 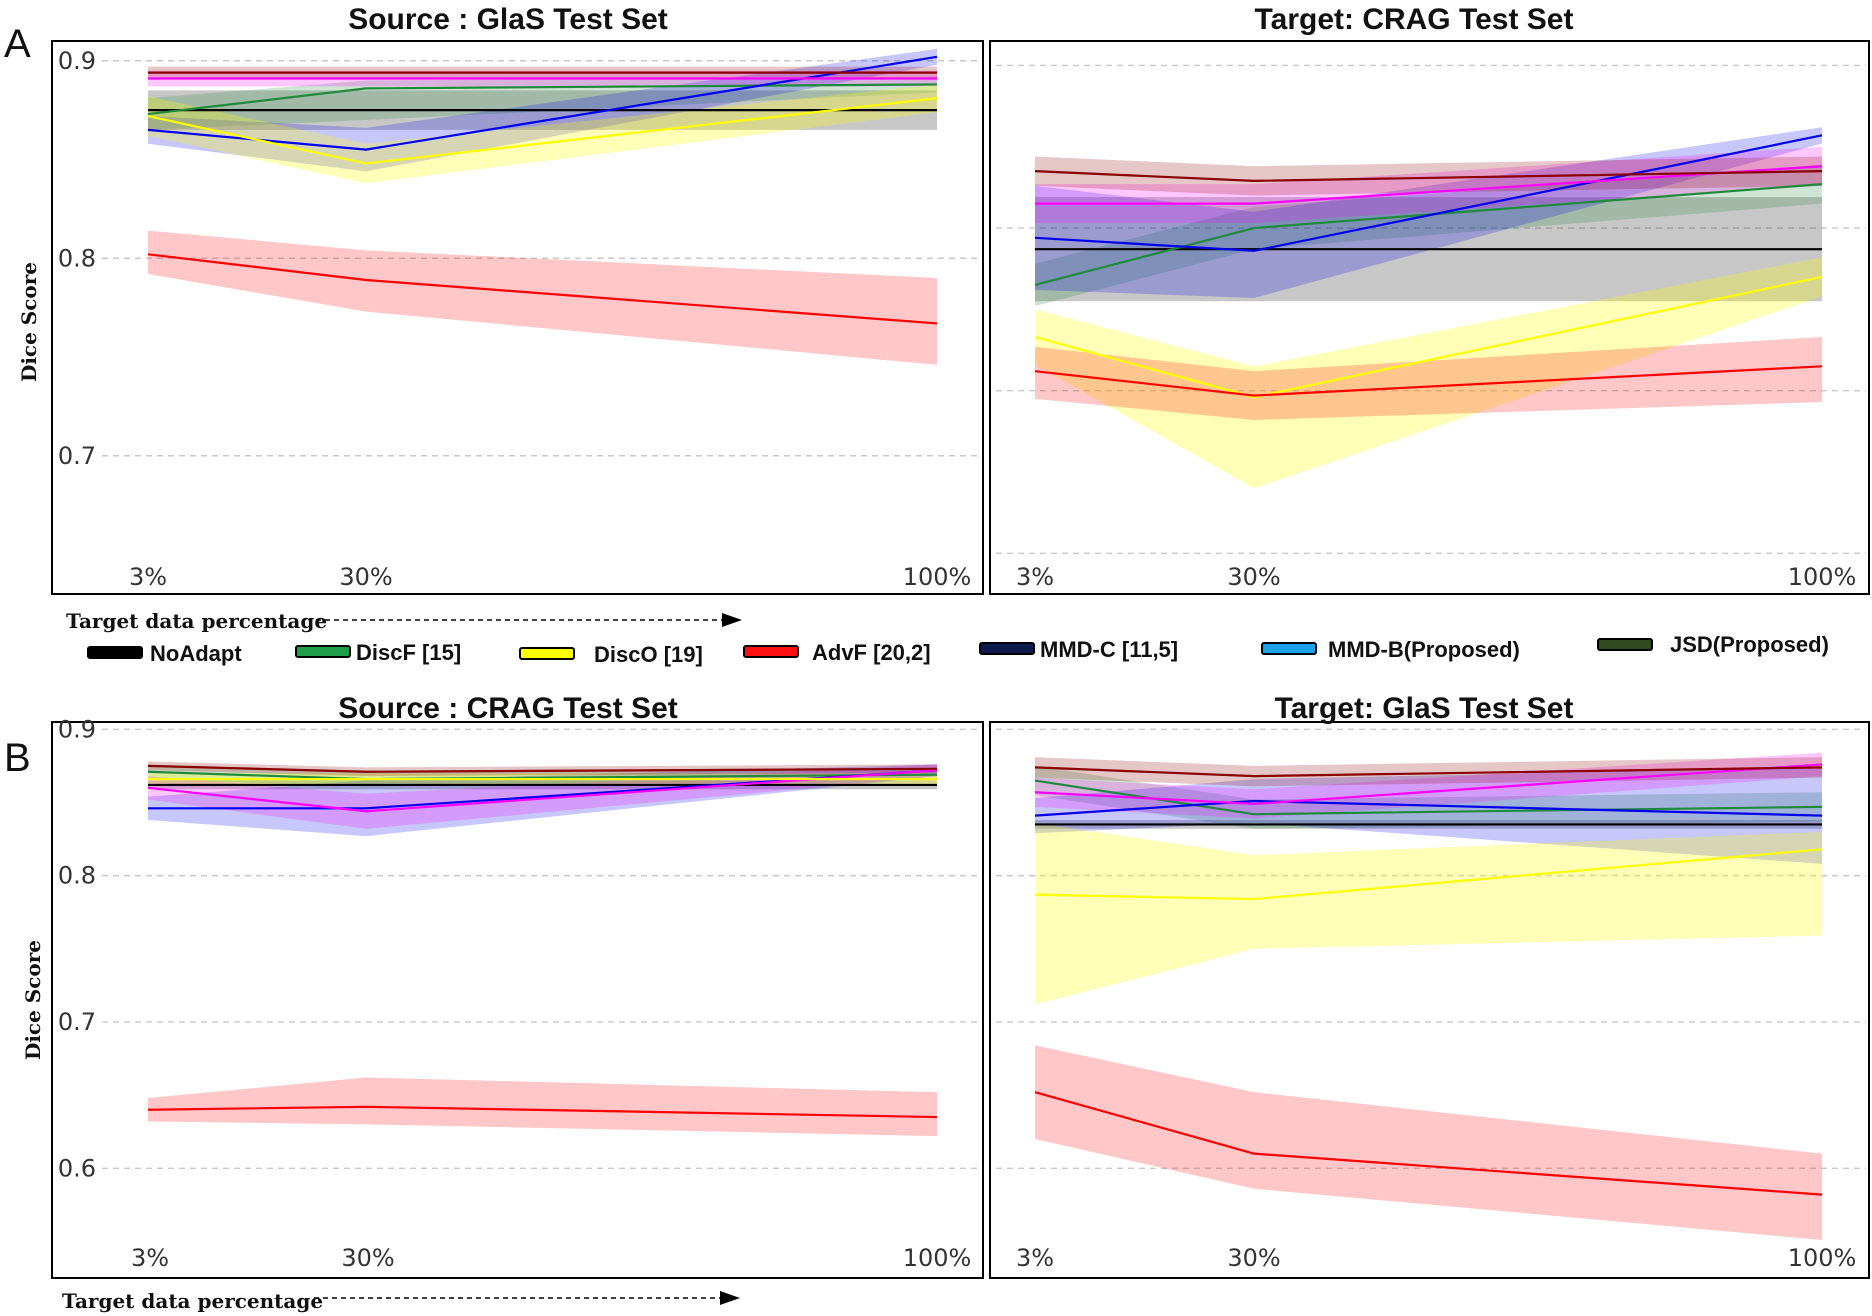 I want to click on chart-title-source-crag: Source : CRAG Test Set, so click(x=508, y=708).